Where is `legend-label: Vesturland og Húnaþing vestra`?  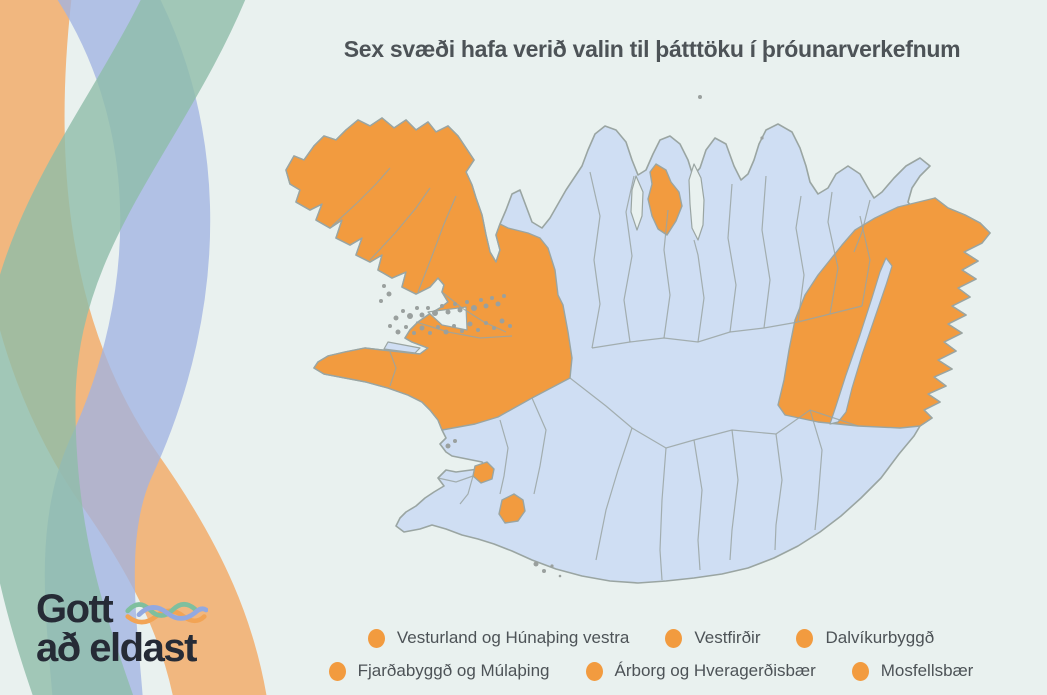
legend-label: Vesturland og Húnaþing vestra is located at coordinates (513, 637).